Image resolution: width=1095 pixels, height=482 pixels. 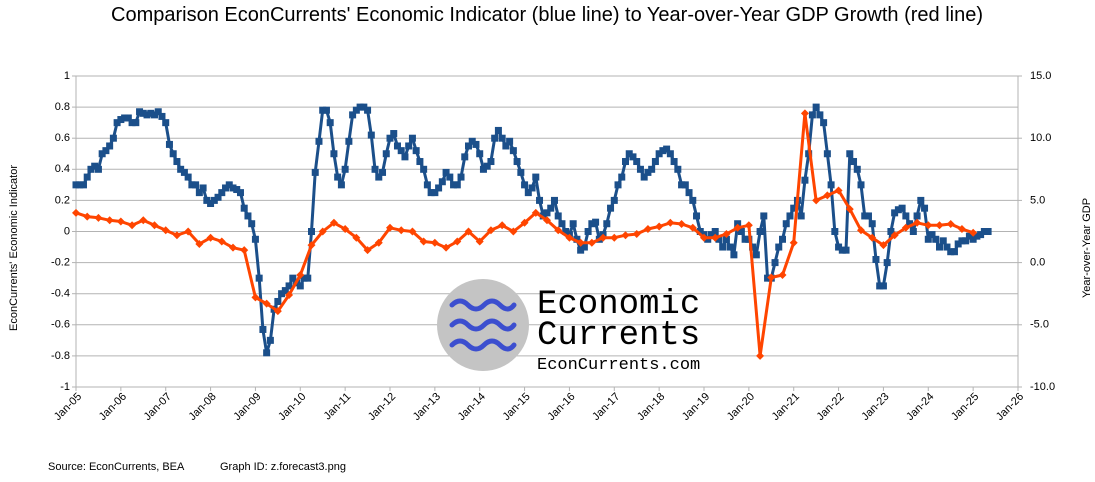 I want to click on logo-waves, so click(x=483, y=325).